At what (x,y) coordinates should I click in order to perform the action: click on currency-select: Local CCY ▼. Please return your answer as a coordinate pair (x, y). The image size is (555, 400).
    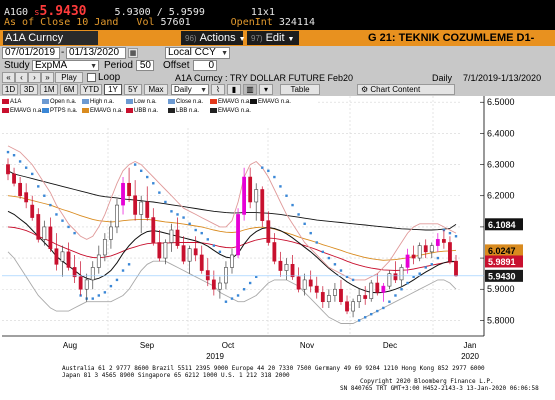
    Looking at the image, I should click on (197, 53).